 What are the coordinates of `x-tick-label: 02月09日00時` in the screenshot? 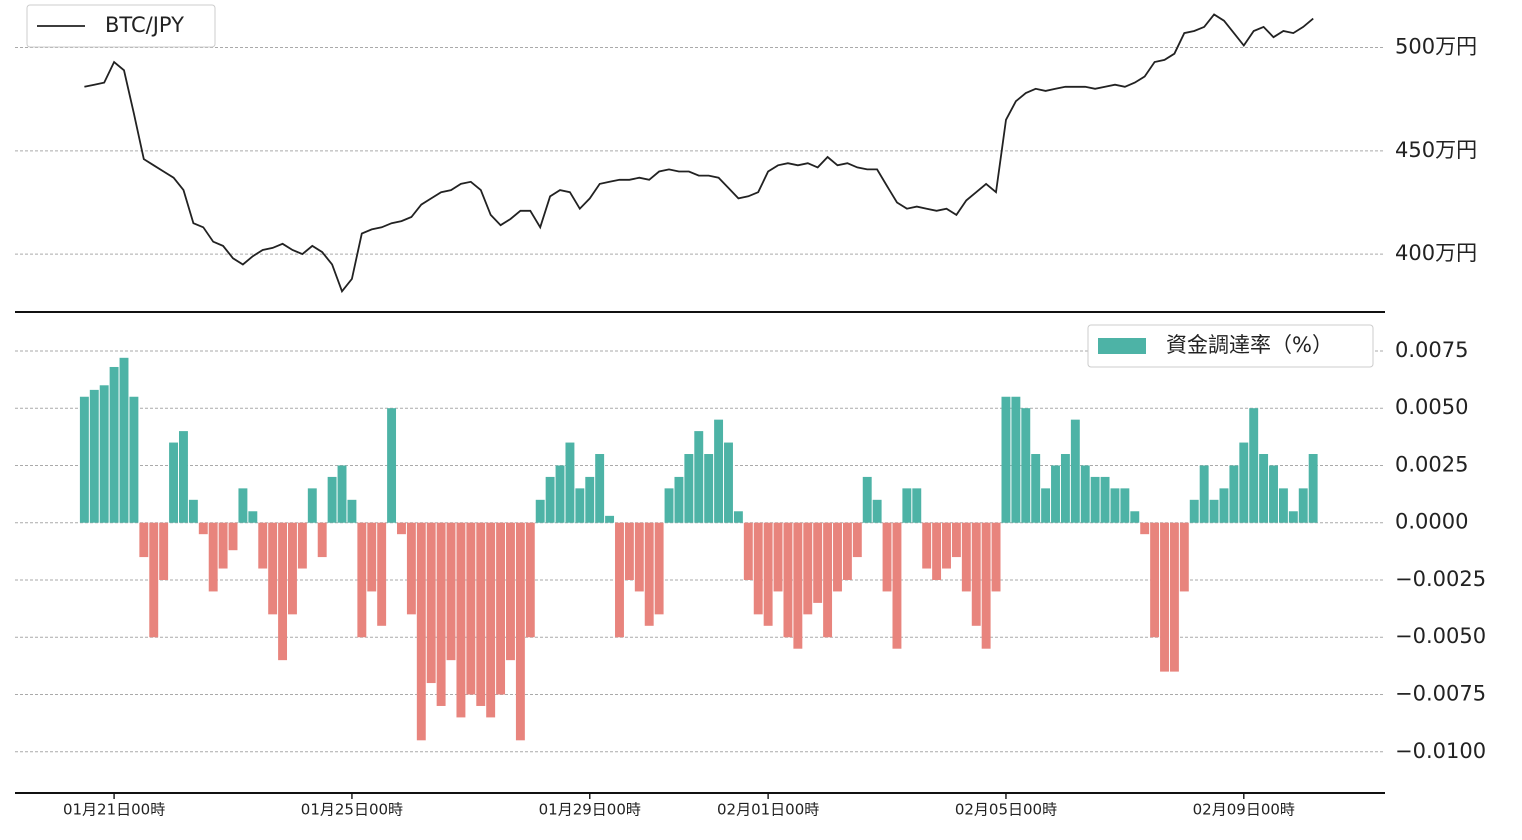 It's located at (1244, 810).